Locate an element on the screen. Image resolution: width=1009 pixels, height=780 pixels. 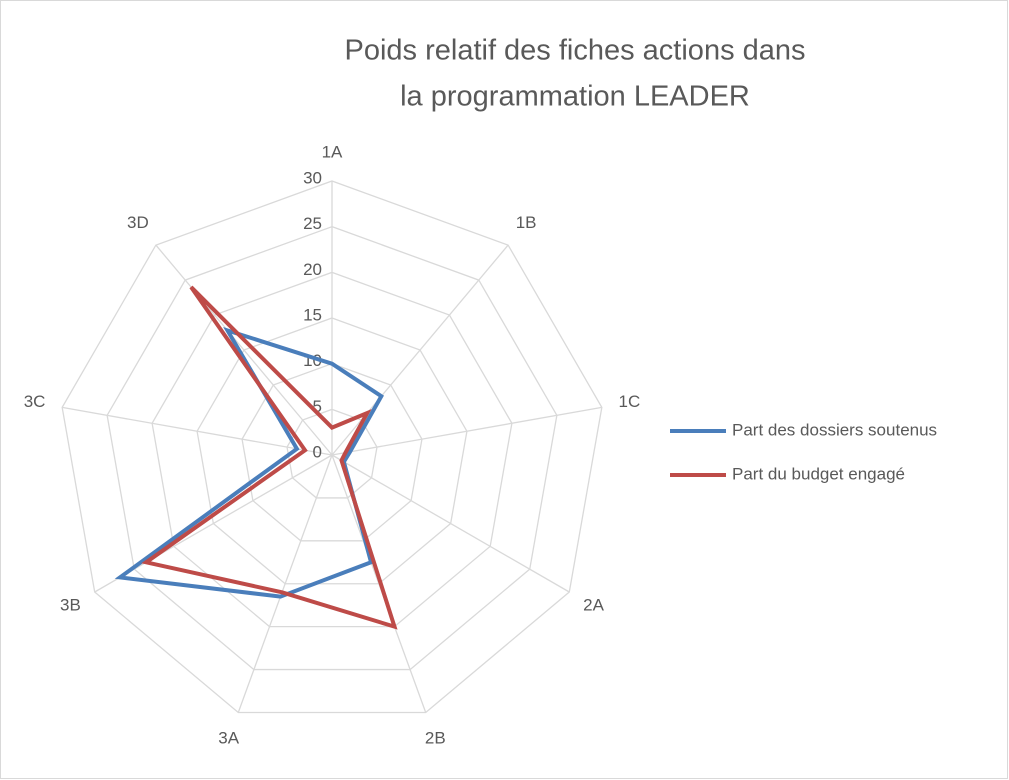
series-line is located at coordinates (269, 457).